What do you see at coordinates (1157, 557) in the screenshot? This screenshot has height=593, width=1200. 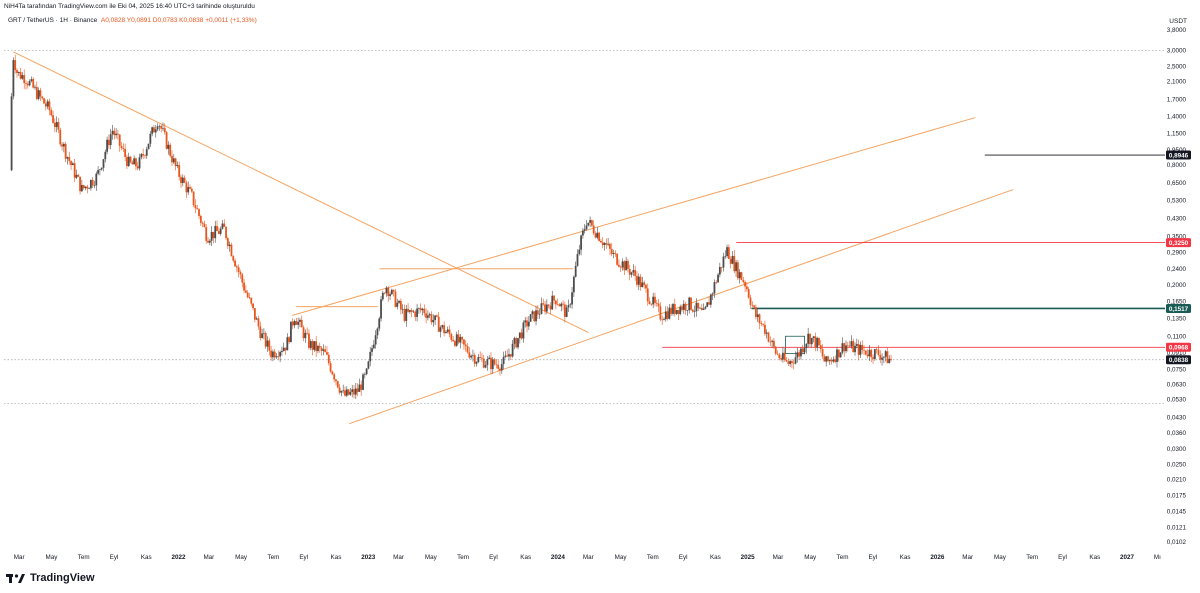 I see `x-tick-36: Mı` at bounding box center [1157, 557].